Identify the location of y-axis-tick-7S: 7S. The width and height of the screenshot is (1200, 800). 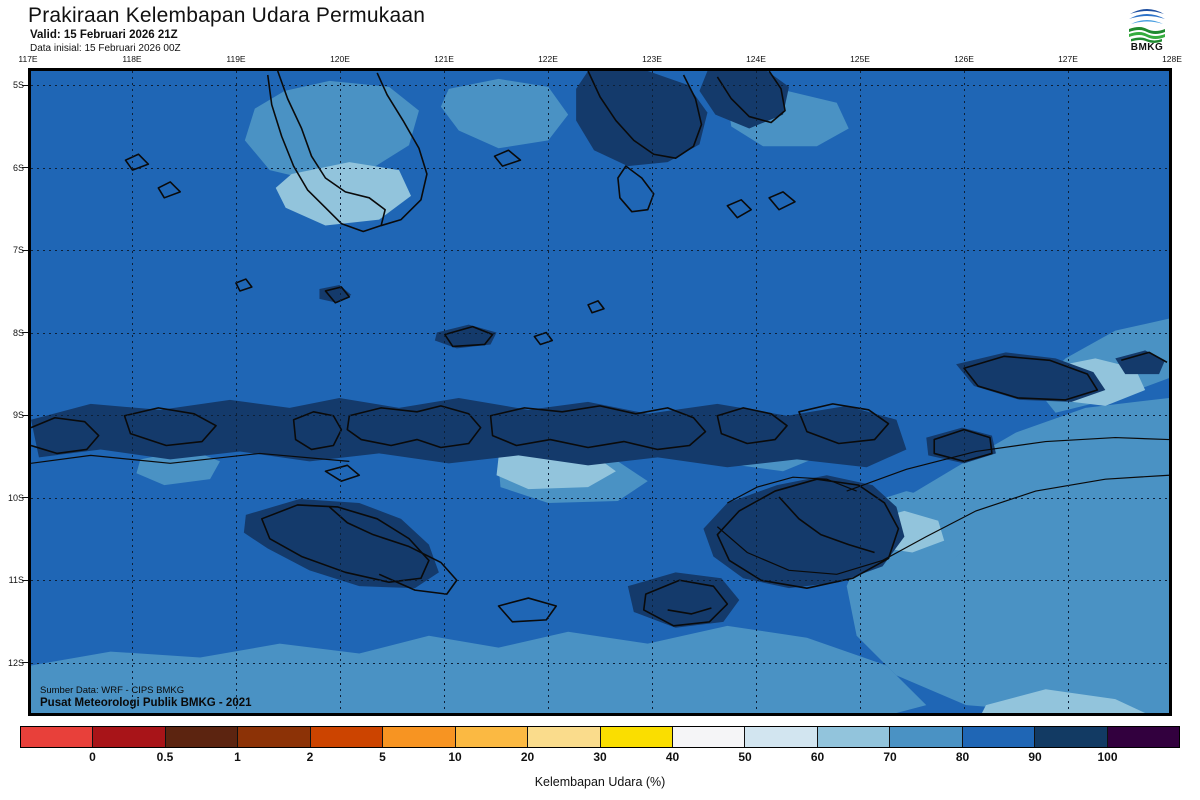
(18, 250).